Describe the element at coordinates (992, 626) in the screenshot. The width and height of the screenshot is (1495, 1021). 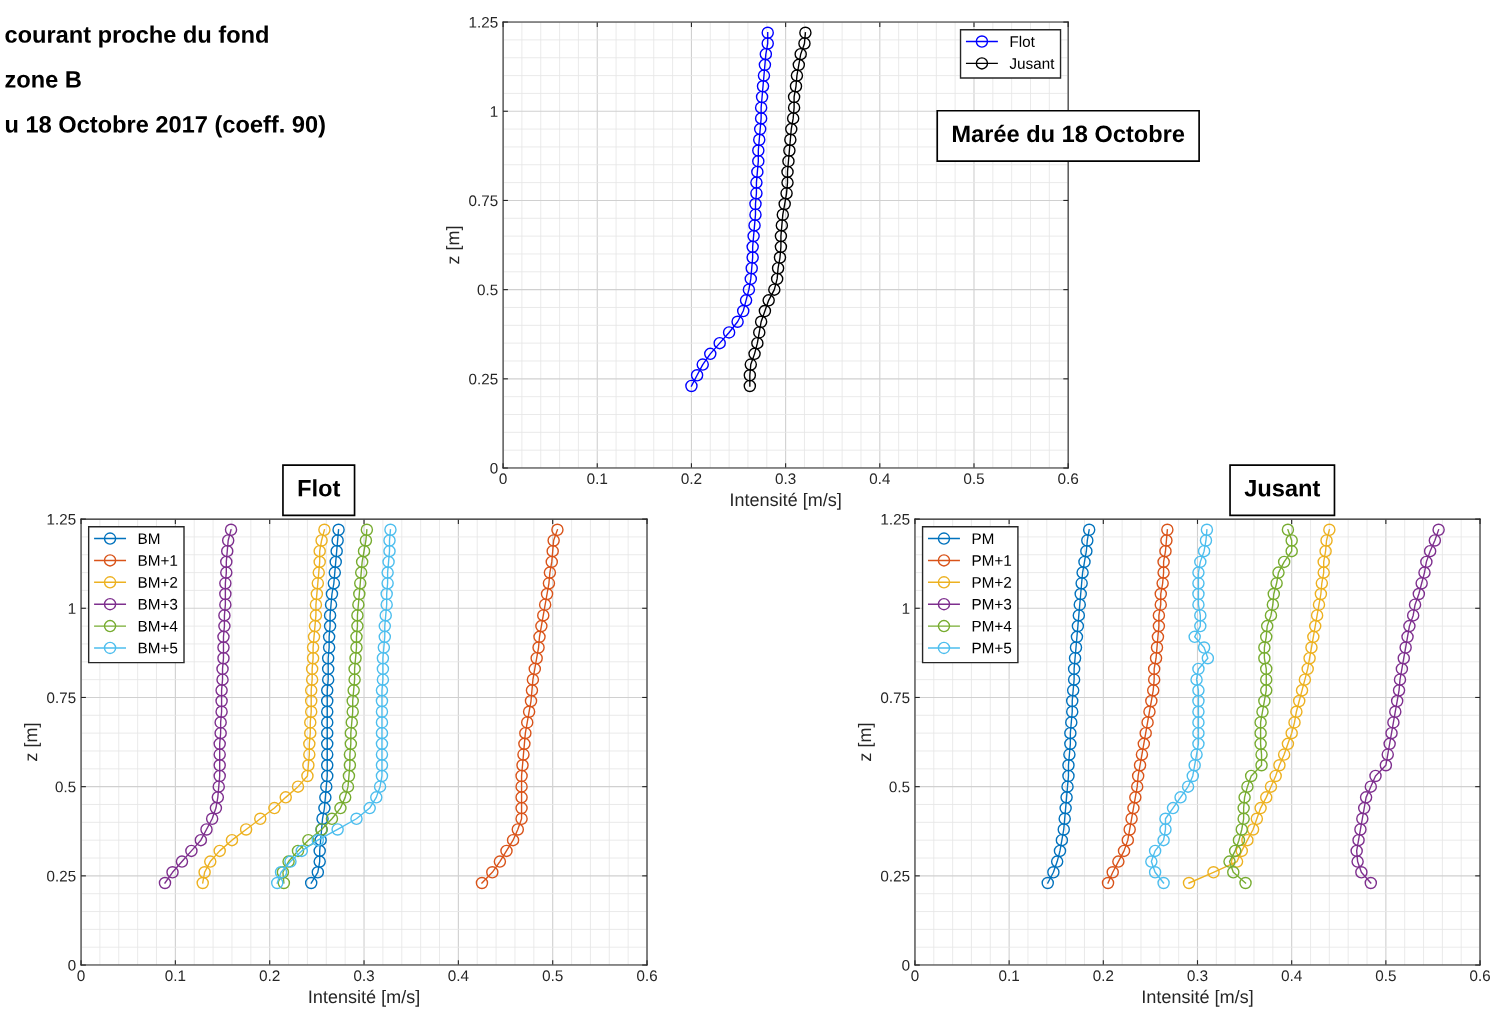
I see `legend-label: PM+4` at that location.